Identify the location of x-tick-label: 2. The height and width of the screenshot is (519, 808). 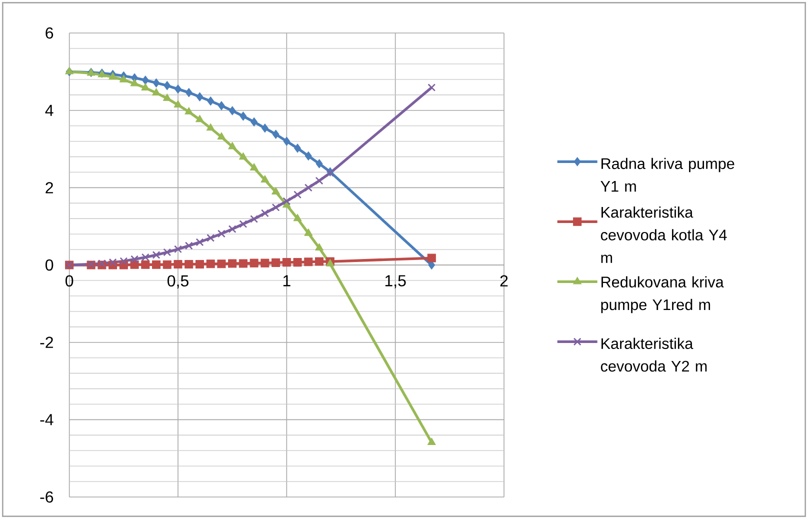
(504, 280).